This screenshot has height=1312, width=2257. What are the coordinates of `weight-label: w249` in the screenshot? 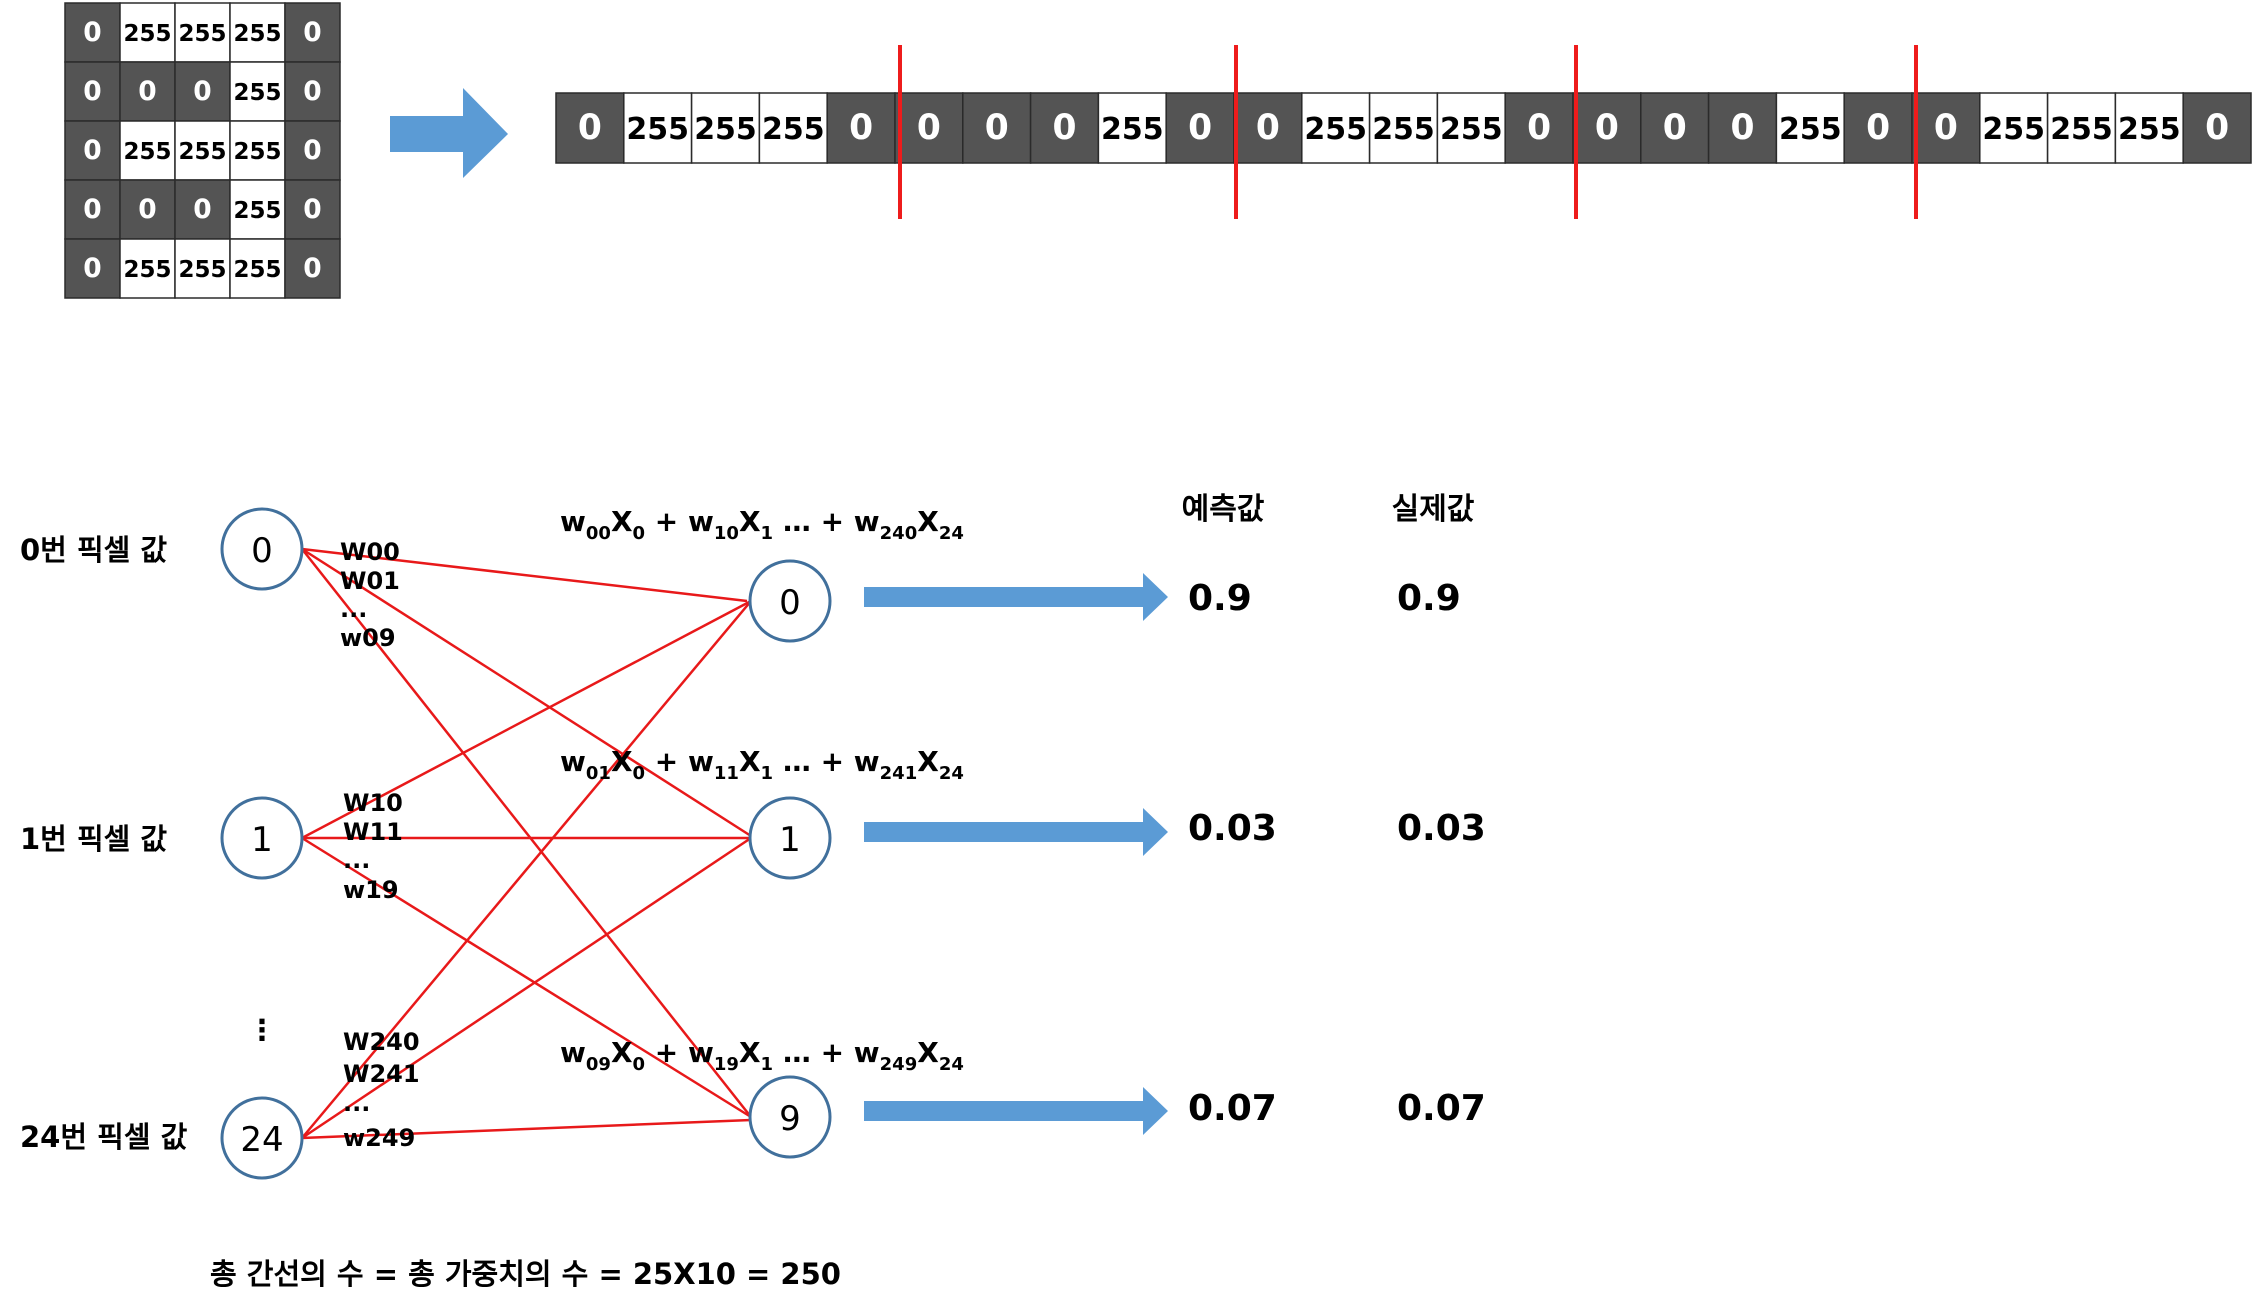 It's located at (379, 1138).